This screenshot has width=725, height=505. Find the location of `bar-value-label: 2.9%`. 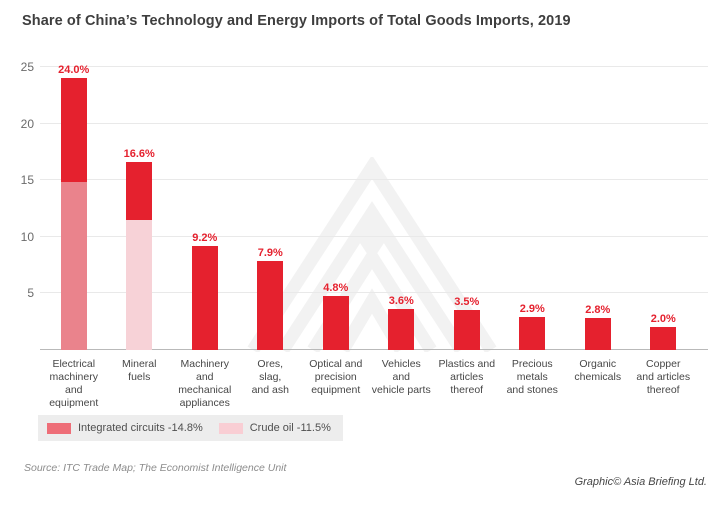

bar-value-label: 2.9% is located at coordinates (532, 309).